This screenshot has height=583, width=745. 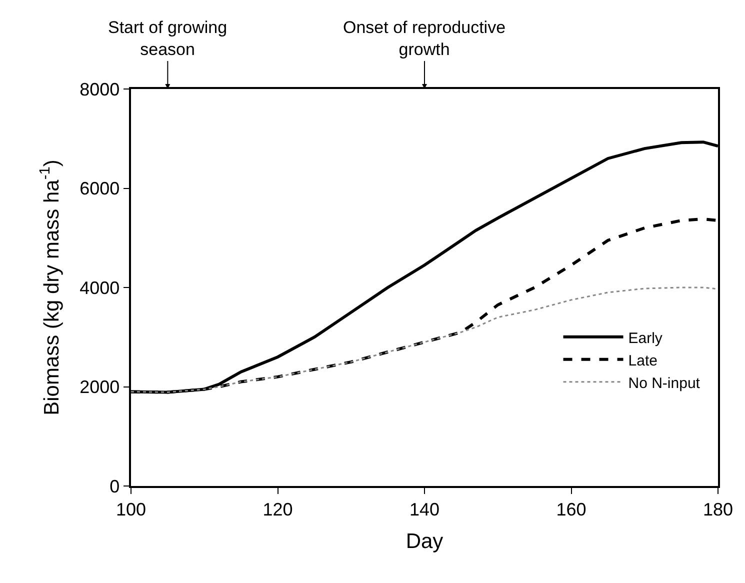 I want to click on y-tick-label: 0, so click(x=115, y=486).